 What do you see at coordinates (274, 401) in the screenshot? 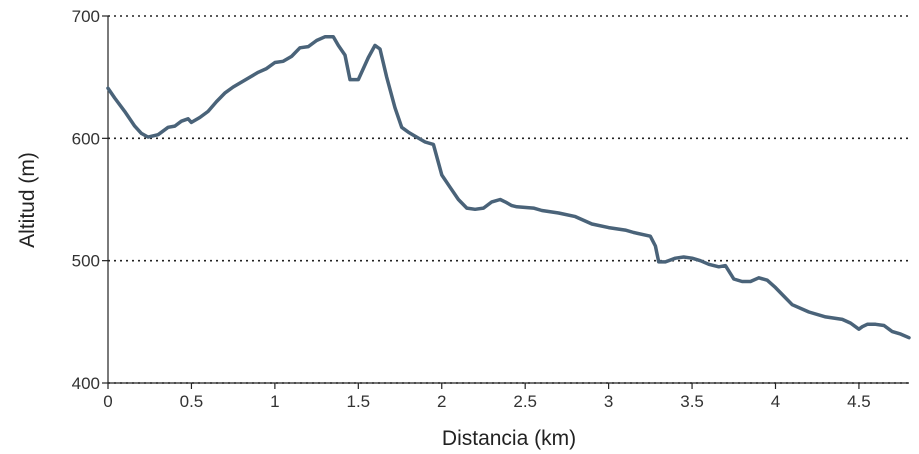
I see `x-tick-label-1: 1` at bounding box center [274, 401].